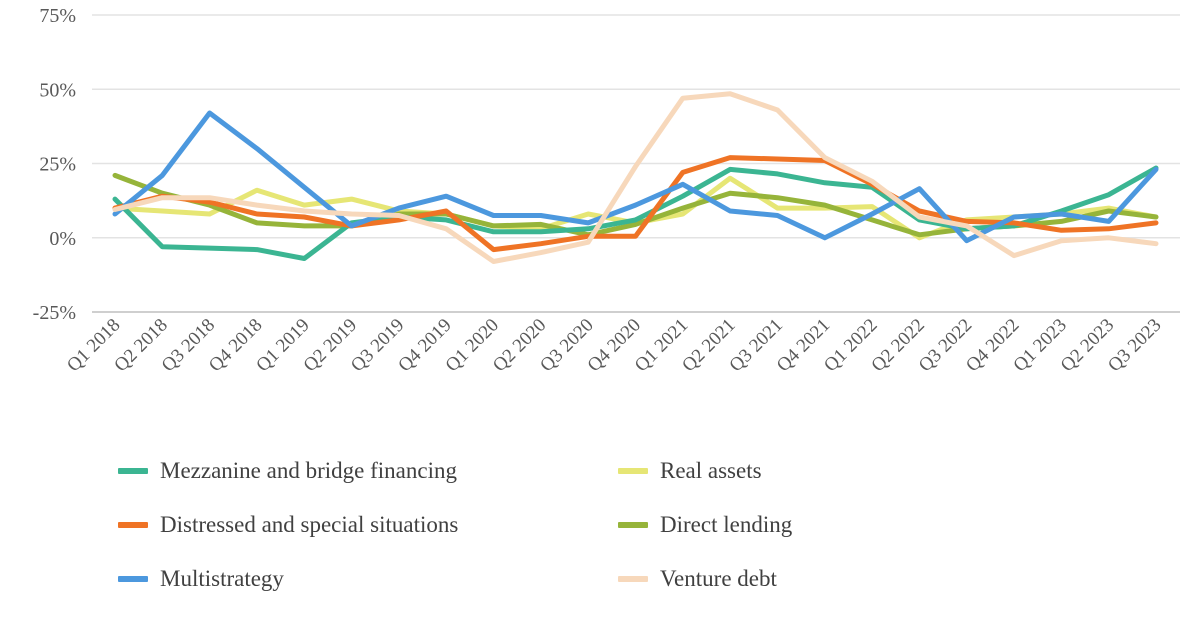  What do you see at coordinates (62, 239) in the screenshot?
I see `y-tick-label: 0%` at bounding box center [62, 239].